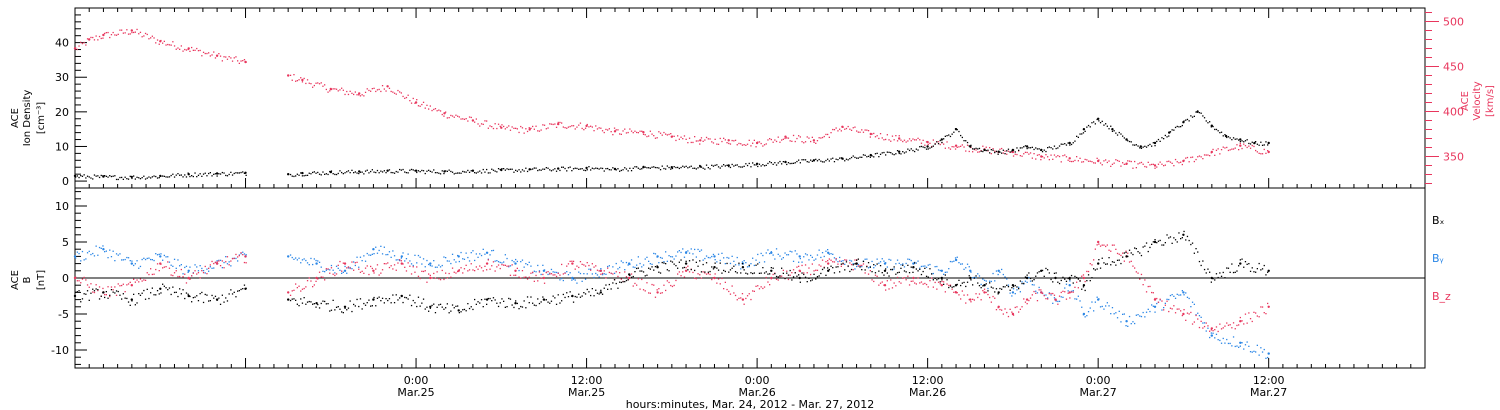 The height and width of the screenshot is (410, 1500). What do you see at coordinates (1098, 299) in the screenshot?
I see `by-point` at bounding box center [1098, 299].